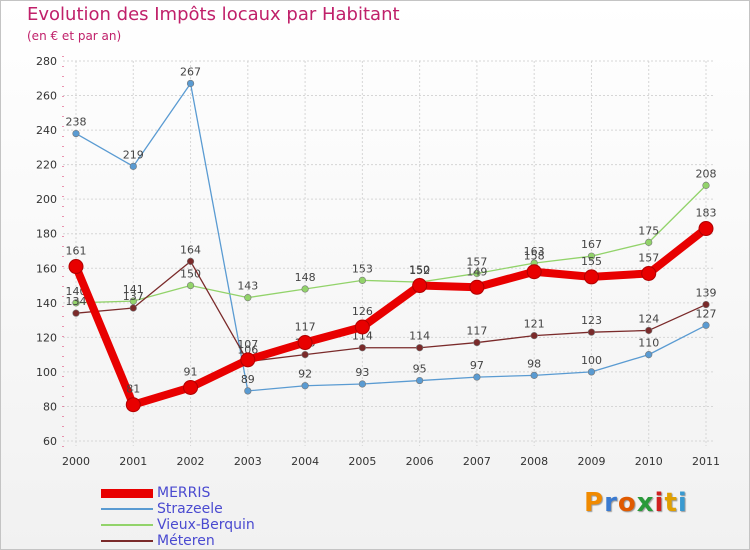 This screenshot has height=550, width=750. I want to click on x-tick-label-2000: 2000, so click(76, 461).